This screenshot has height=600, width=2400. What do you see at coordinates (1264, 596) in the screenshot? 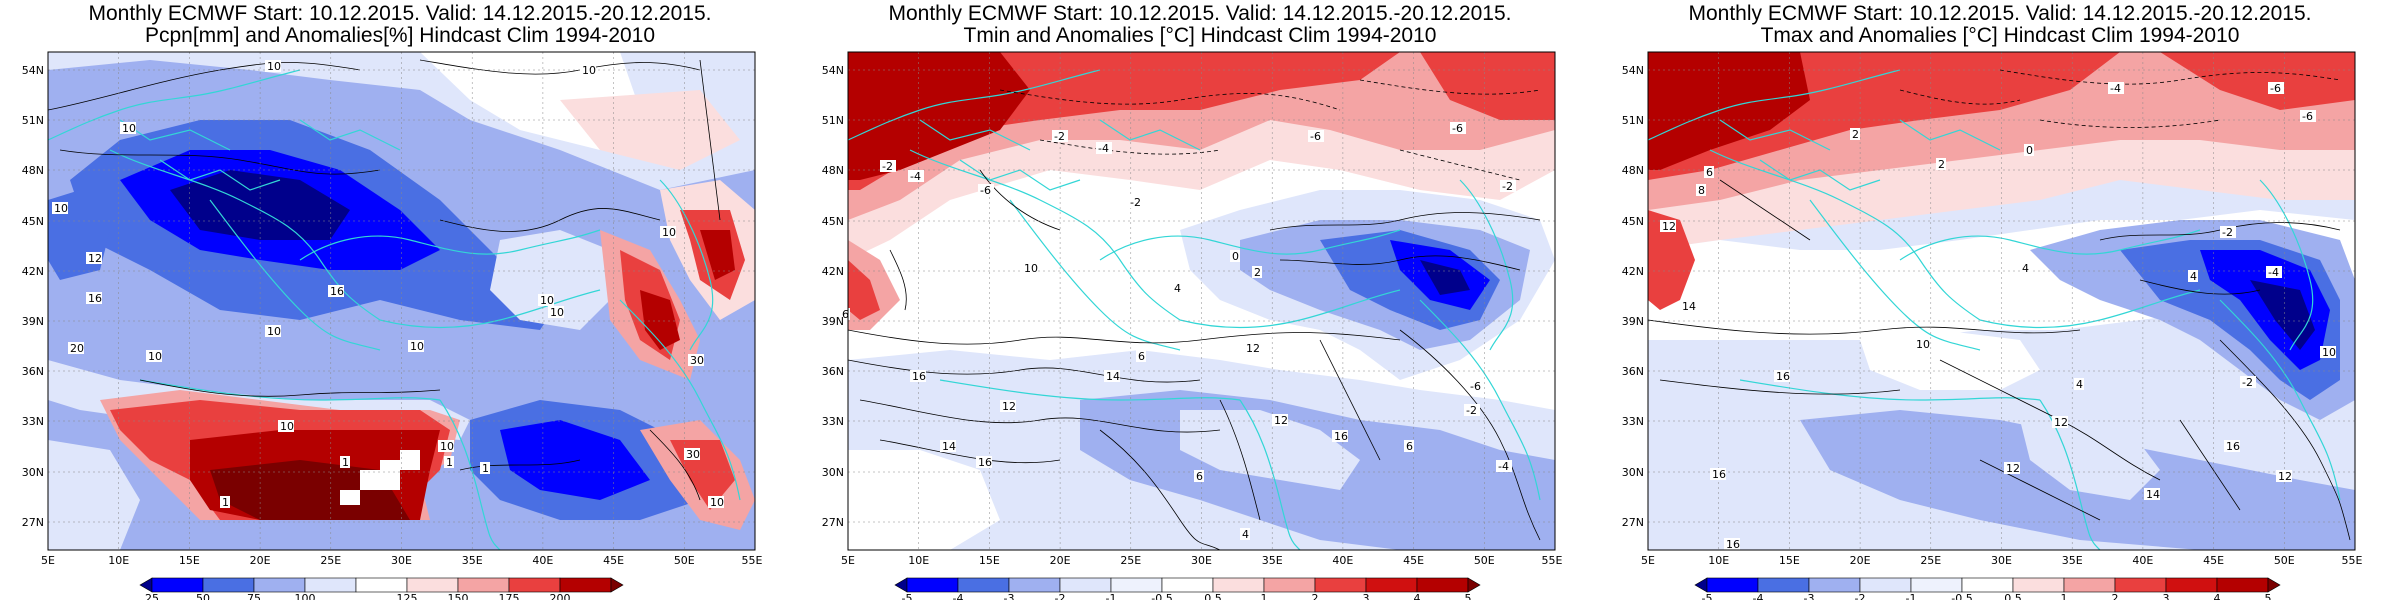
I see `colorbar-label: 1` at bounding box center [1264, 596].